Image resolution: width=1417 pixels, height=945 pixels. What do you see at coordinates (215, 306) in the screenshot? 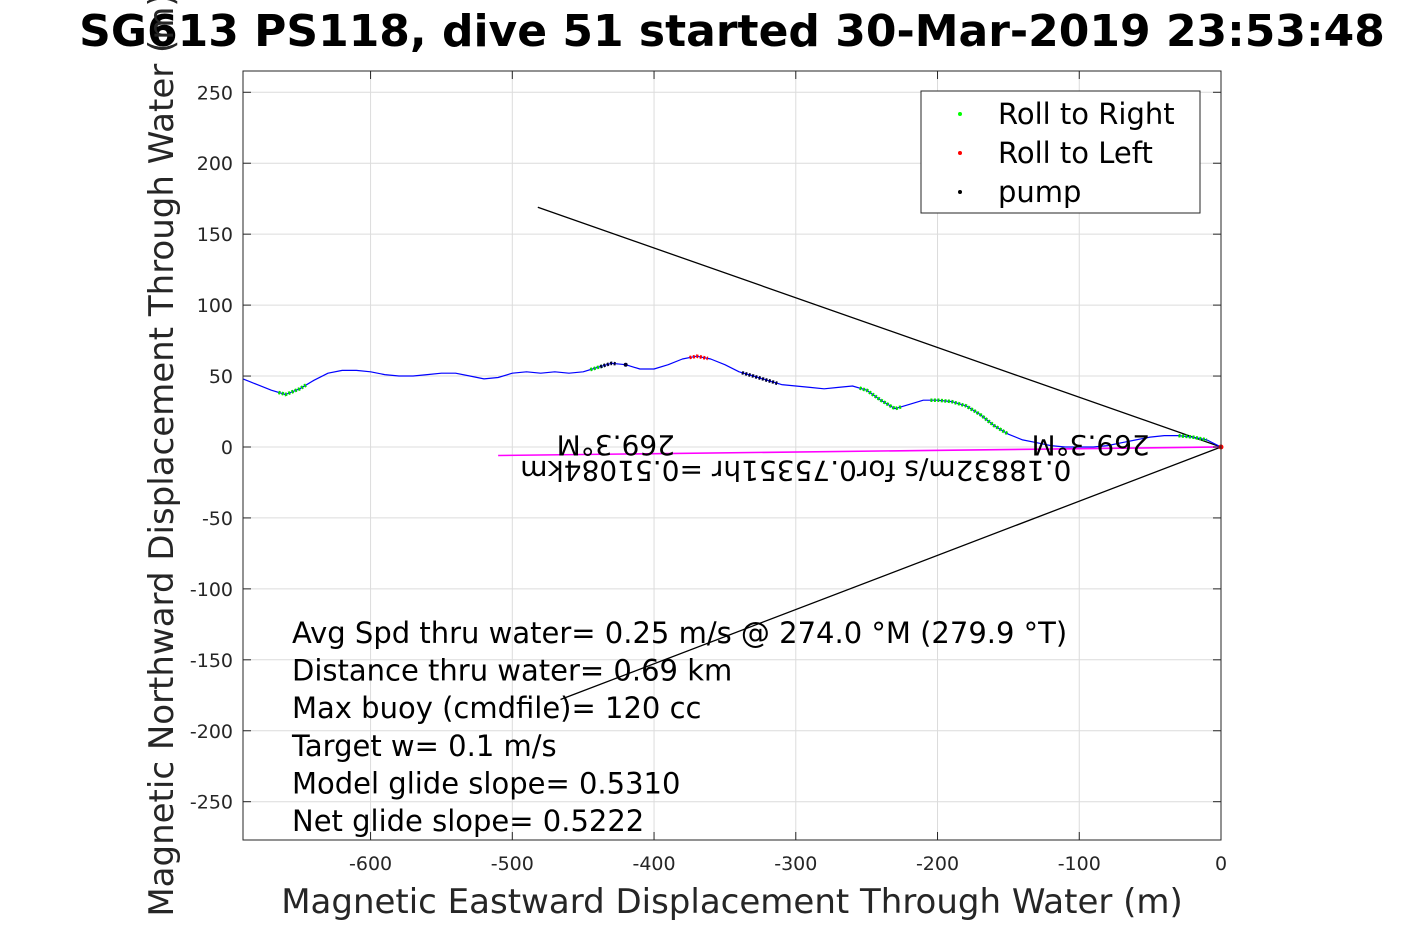
I see `y-tick-label: 100` at bounding box center [215, 306].